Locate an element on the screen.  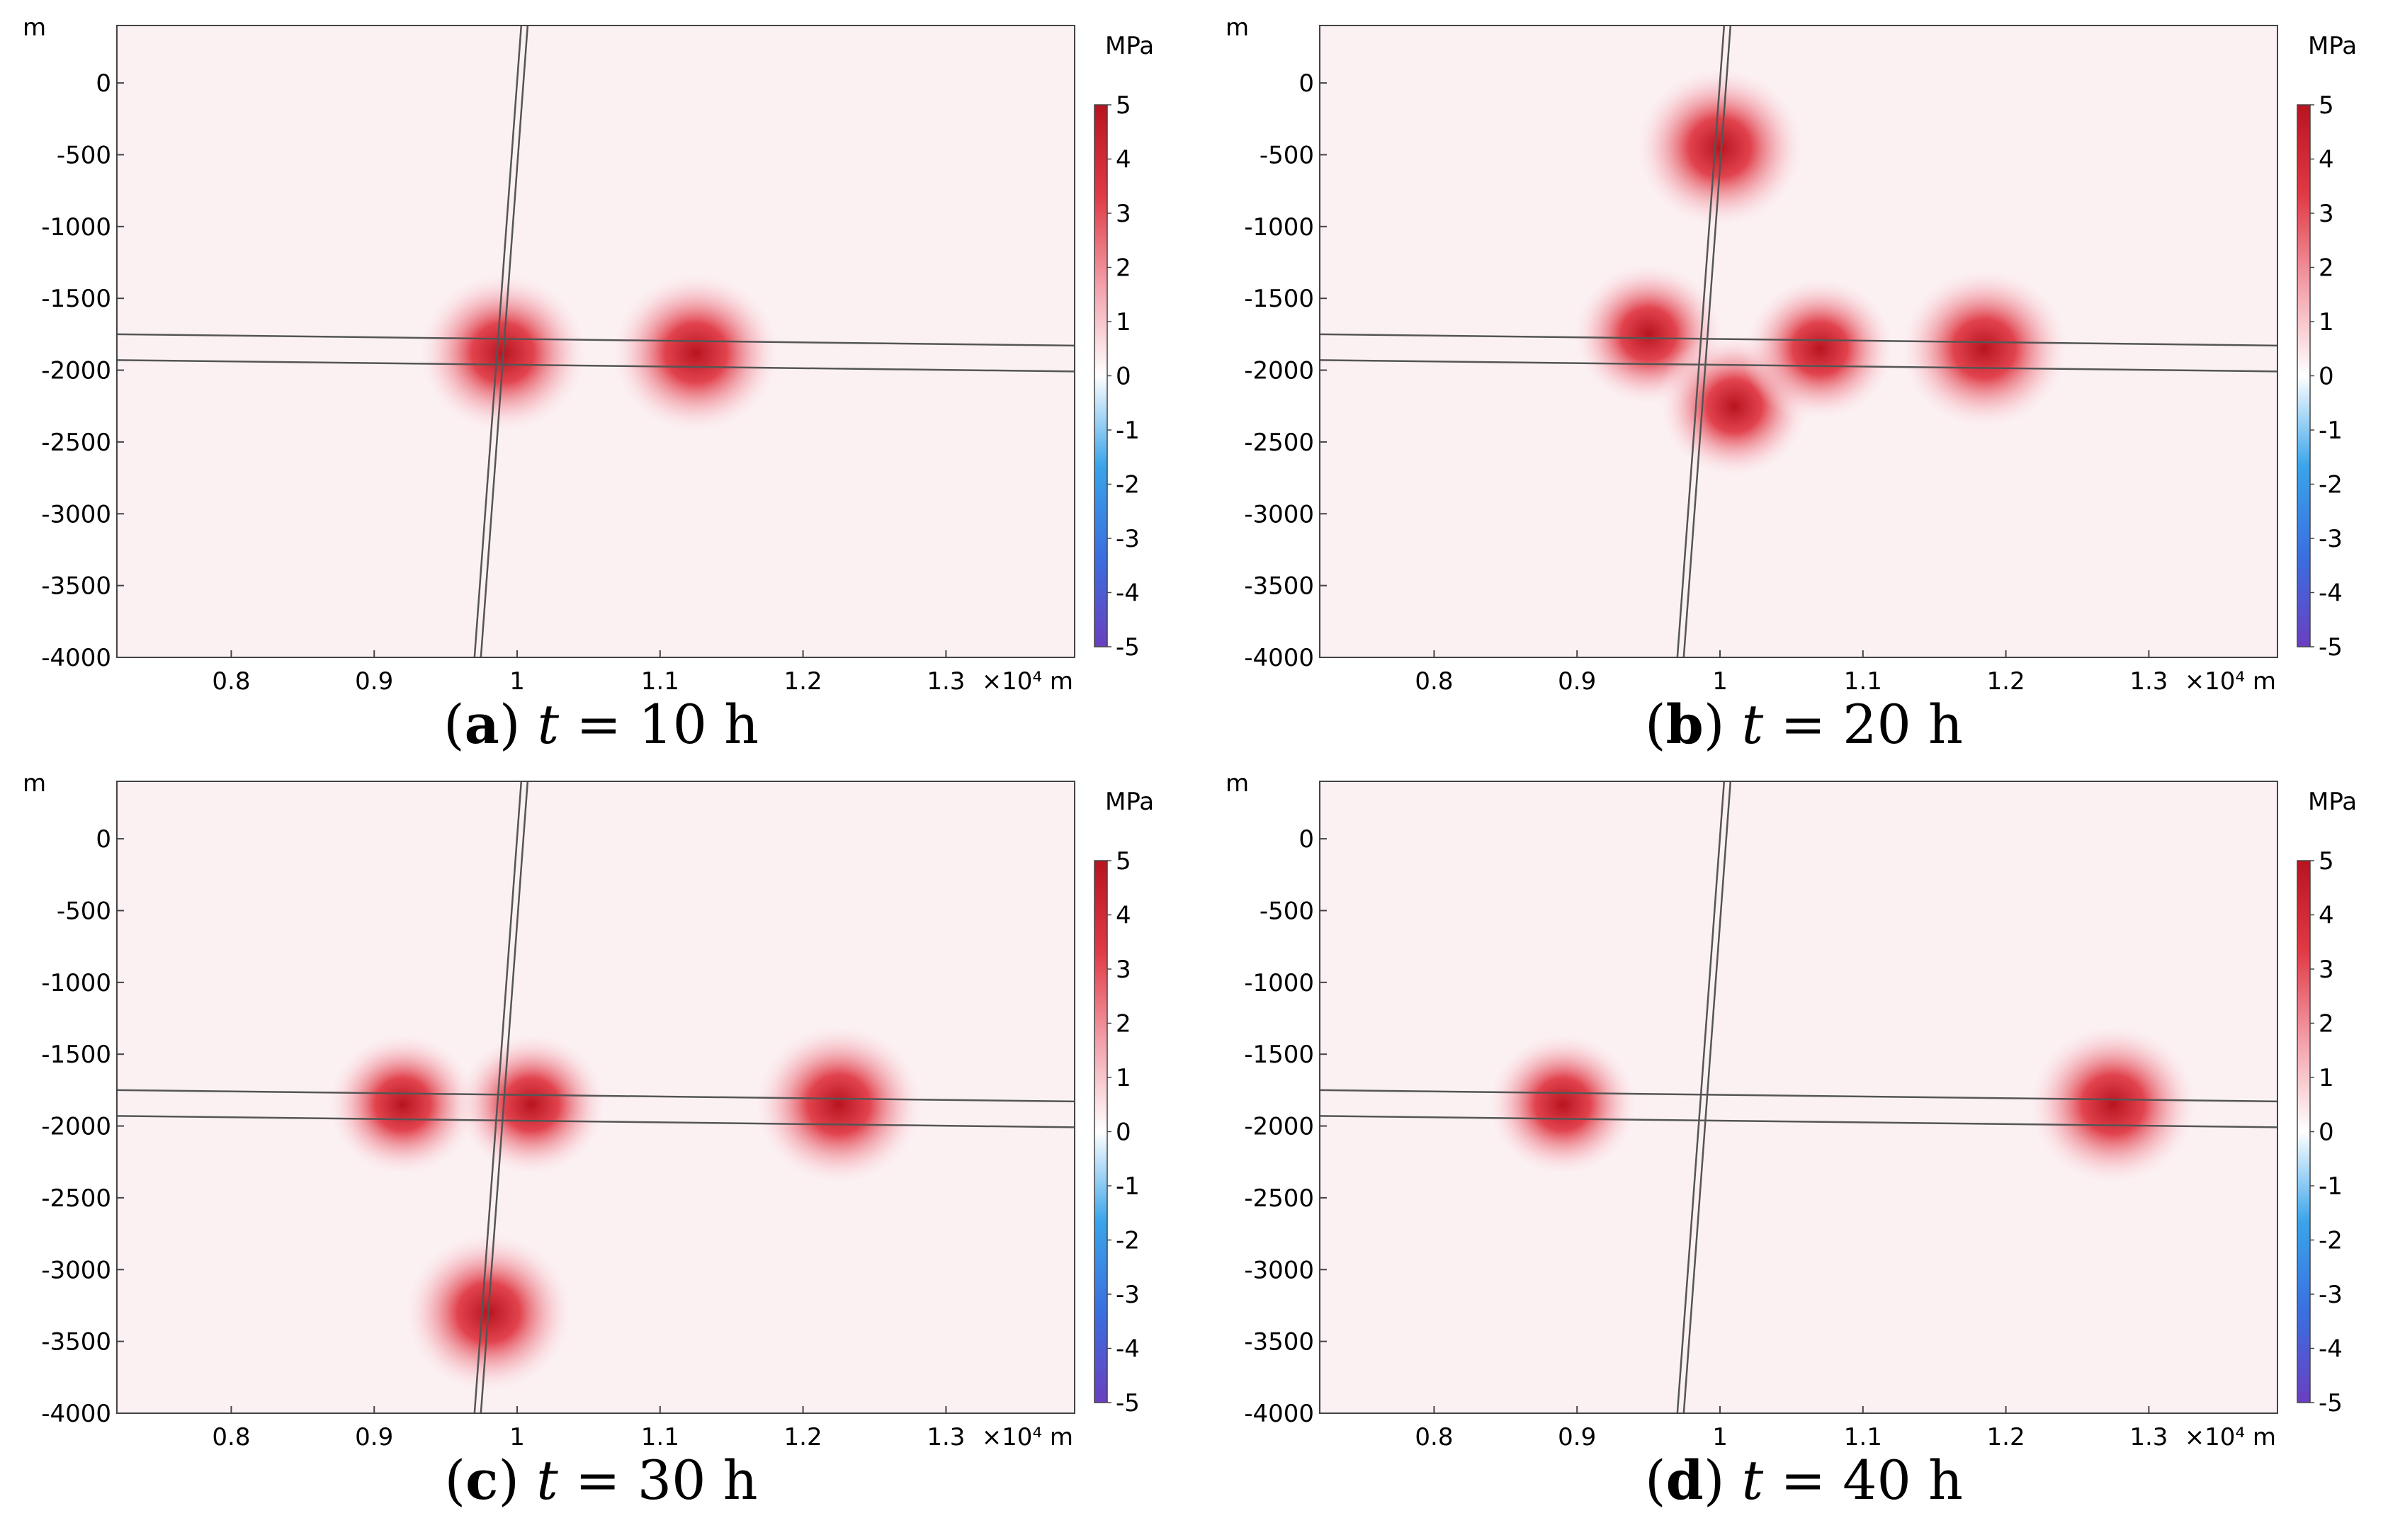
colorbar-d: MPa 5 4 3 2 1 0 -1 -2 -3 -4 -5 is located at coordinates (2327, 1102).